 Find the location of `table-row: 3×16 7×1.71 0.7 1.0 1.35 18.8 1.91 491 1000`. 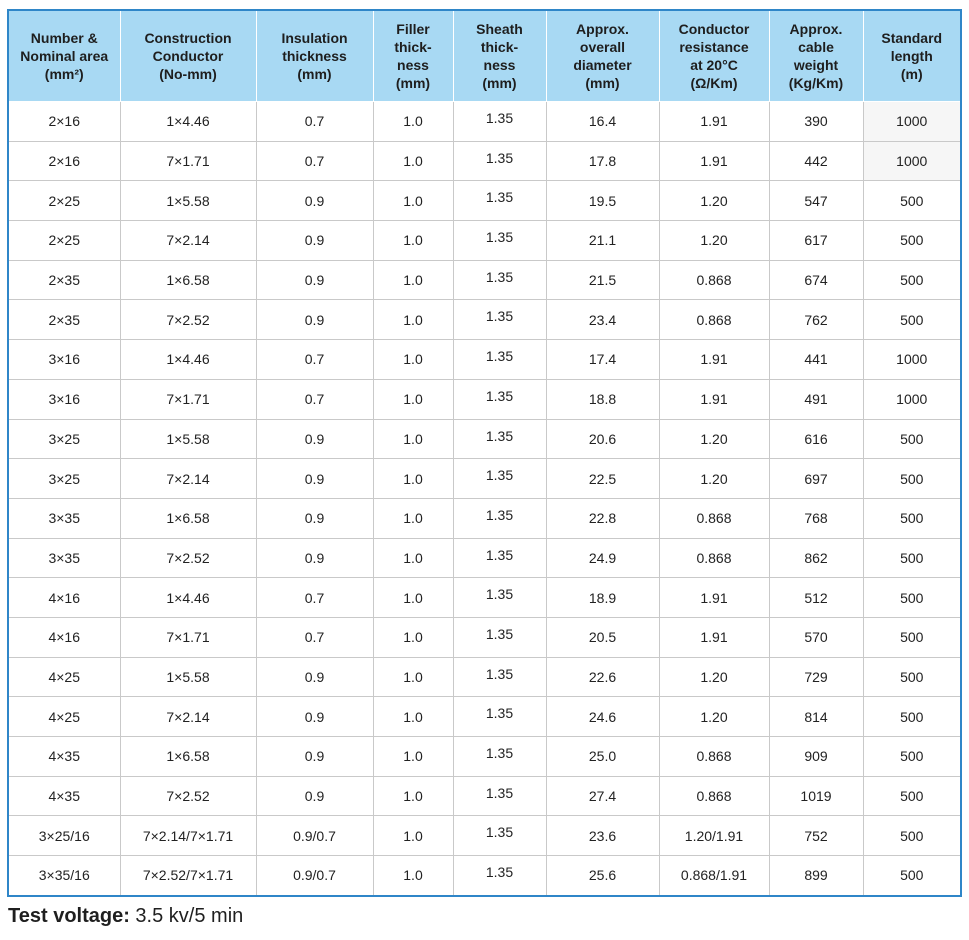

table-row: 3×16 7×1.71 0.7 1.0 1.35 18.8 1.91 491 1000 is located at coordinates (484, 399).